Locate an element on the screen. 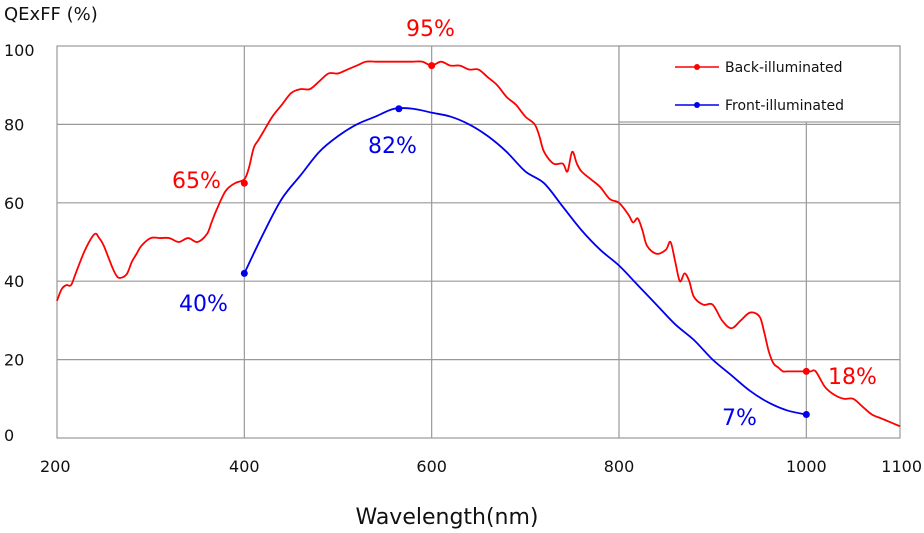 This screenshot has width=924, height=533. y-tick-label: 20 is located at coordinates (14, 360).